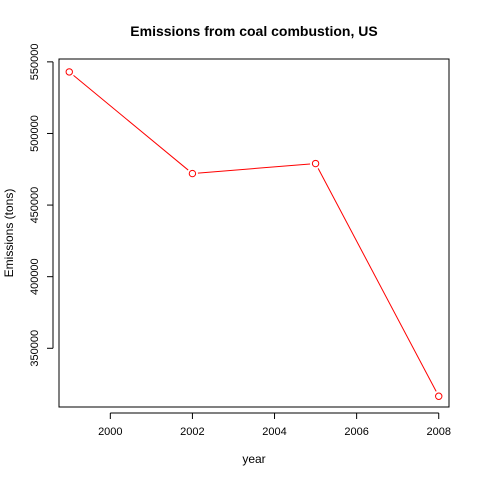 The height and width of the screenshot is (480, 480). What do you see at coordinates (356, 432) in the screenshot?
I see `x-tick-label: 2006` at bounding box center [356, 432].